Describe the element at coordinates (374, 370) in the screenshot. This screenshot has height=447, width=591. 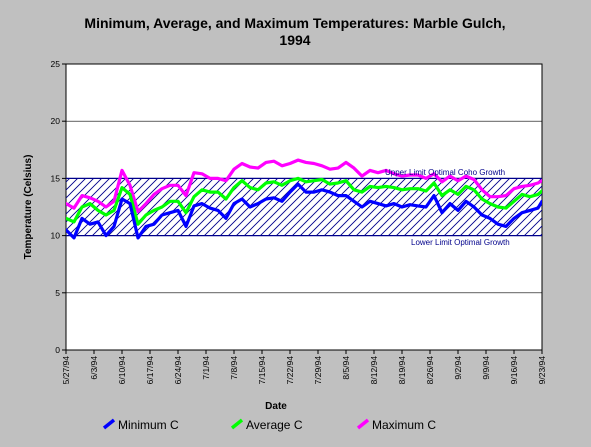
I see `x-tick-label: 8/12/94` at that location.